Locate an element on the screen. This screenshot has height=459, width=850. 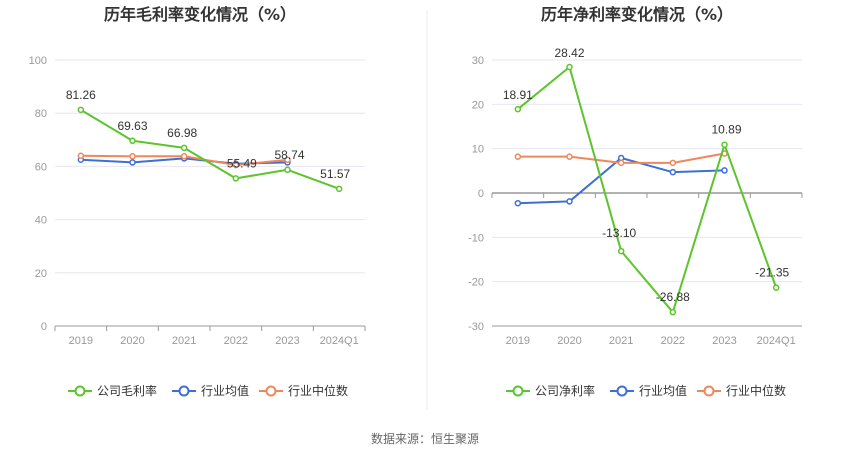
legend-item: 公司净利率 is located at coordinates (550, 390).